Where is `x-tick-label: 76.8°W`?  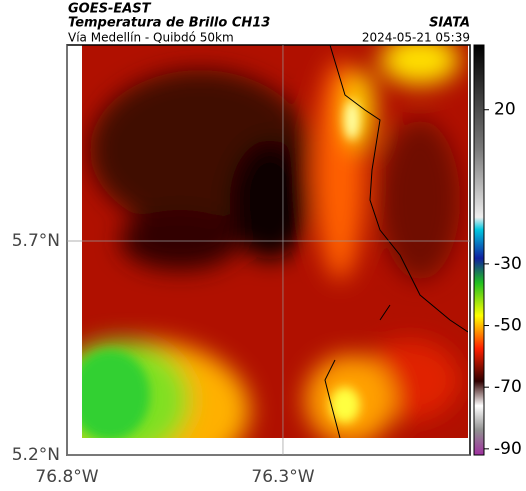 x-tick-label: 76.8°W is located at coordinates (66, 477).